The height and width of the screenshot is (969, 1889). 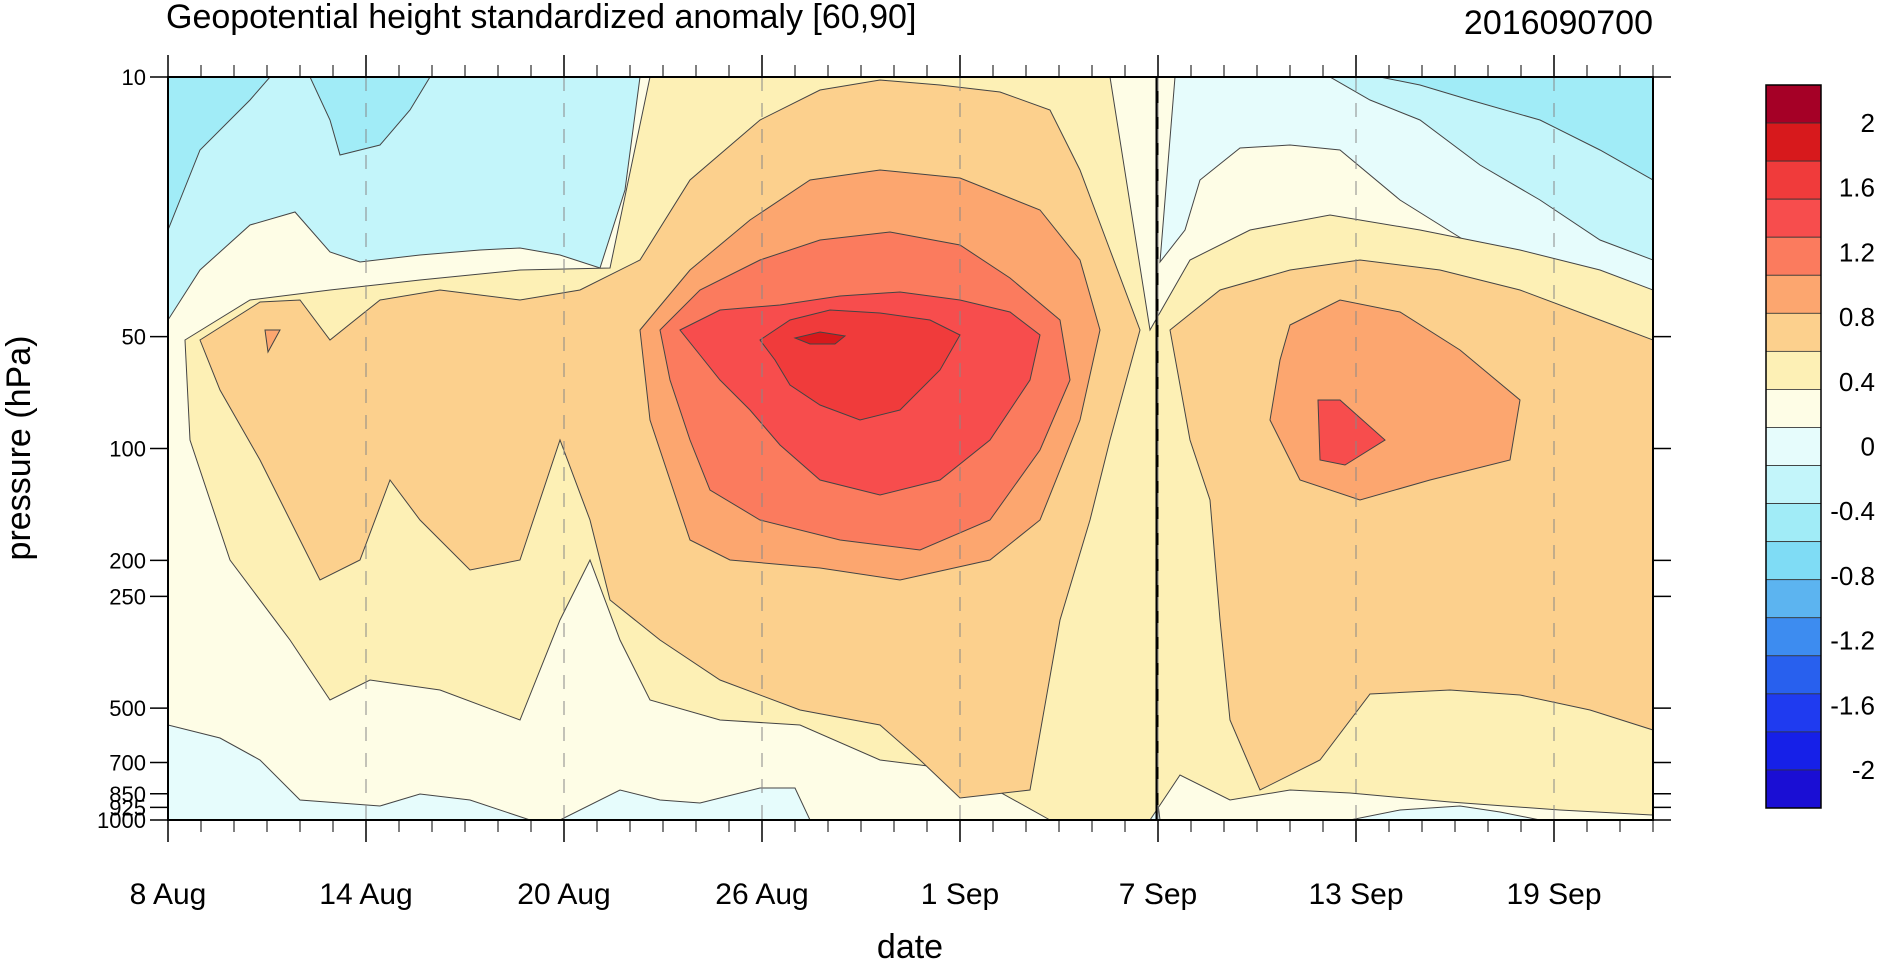 What do you see at coordinates (1857, 188) in the screenshot?
I see `colorbar-label-1: 1.6` at bounding box center [1857, 188].